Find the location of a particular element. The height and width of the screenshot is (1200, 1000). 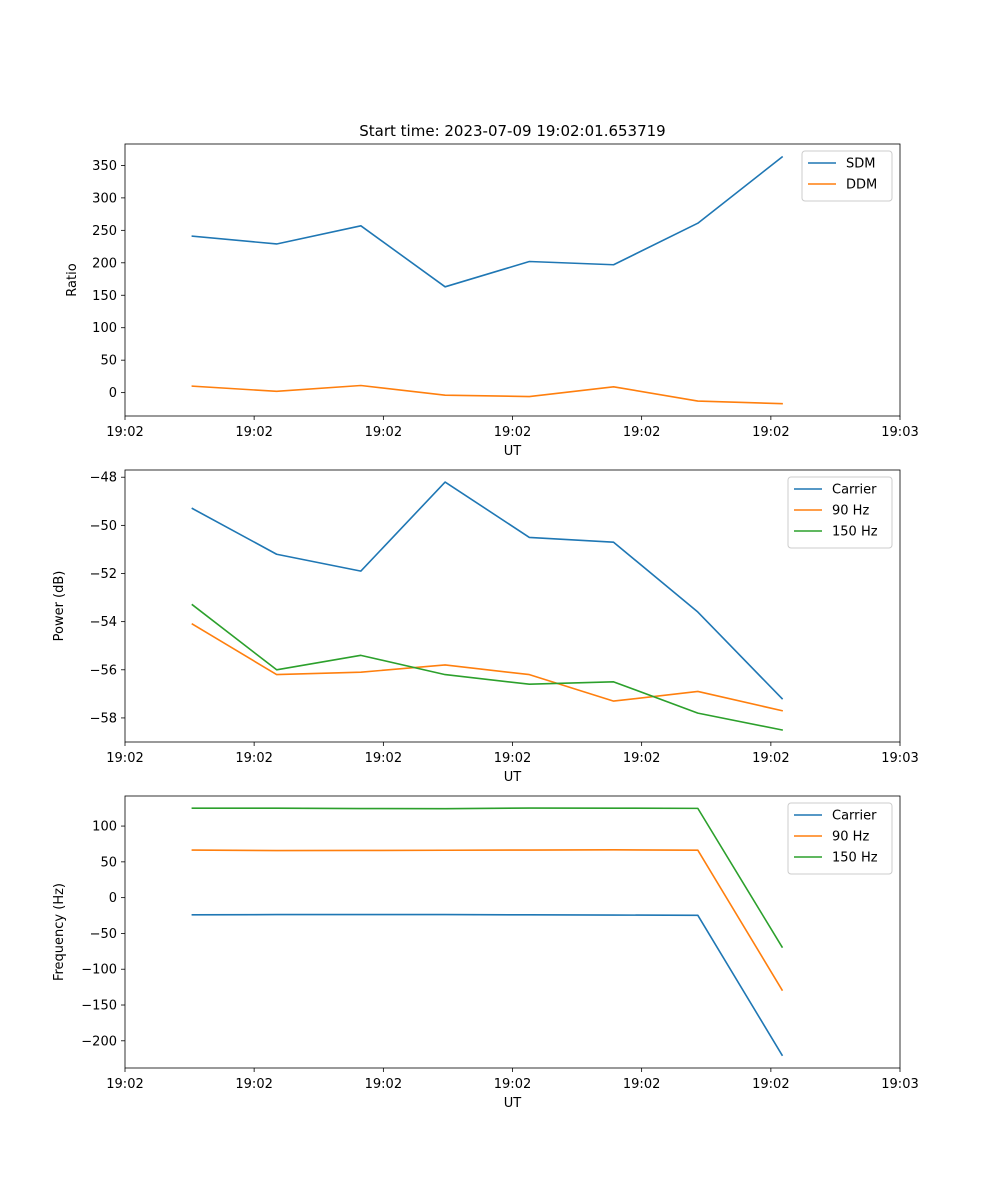

frequency-series-90-hz-line is located at coordinates (487, 920).